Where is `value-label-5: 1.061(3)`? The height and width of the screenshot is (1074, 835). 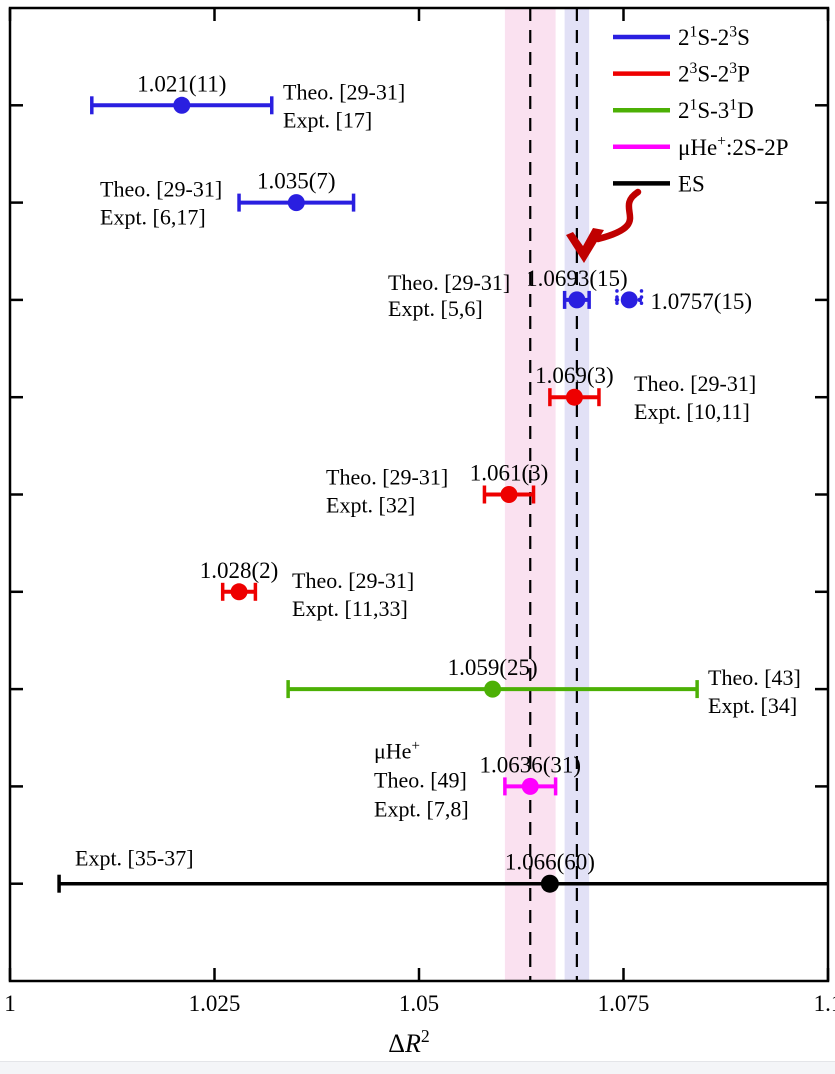 value-label-5: 1.061(3) is located at coordinates (509, 473).